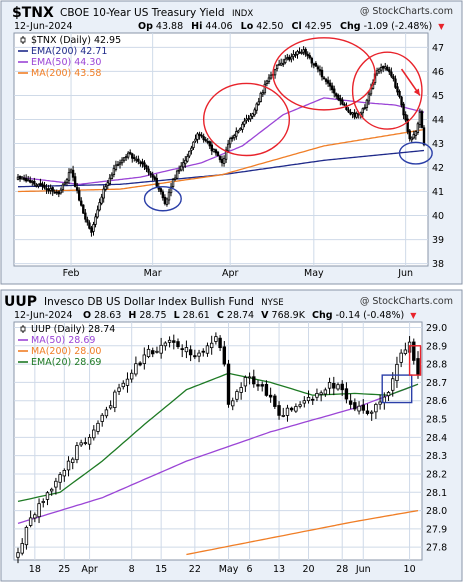 The height and width of the screenshot is (582, 463). Describe the element at coordinates (66, 362) in the screenshot. I see `uup-legend-label: EMA(20) 28.69` at that location.